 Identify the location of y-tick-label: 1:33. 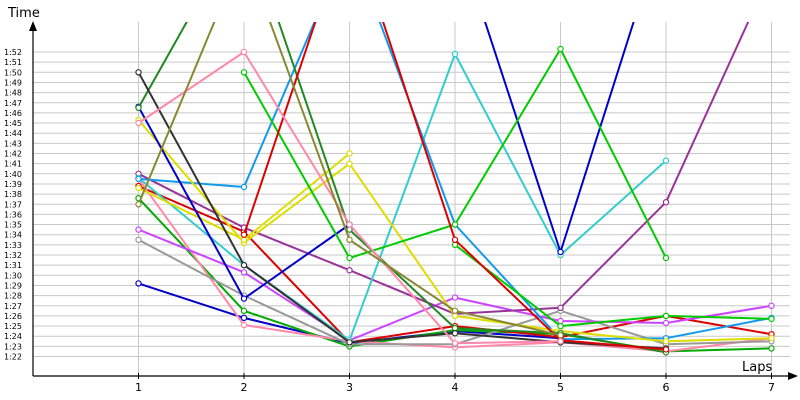
(13, 245).